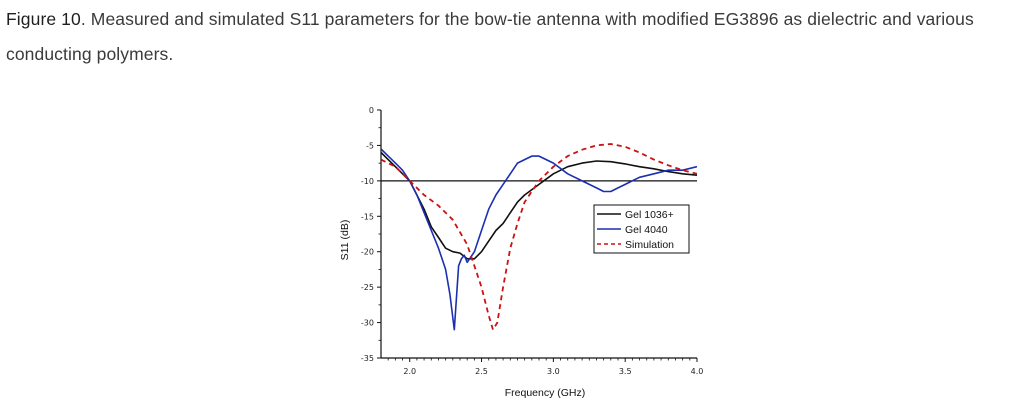  Describe the element at coordinates (367, 252) in the screenshot. I see `y-tick-label: -20` at that location.